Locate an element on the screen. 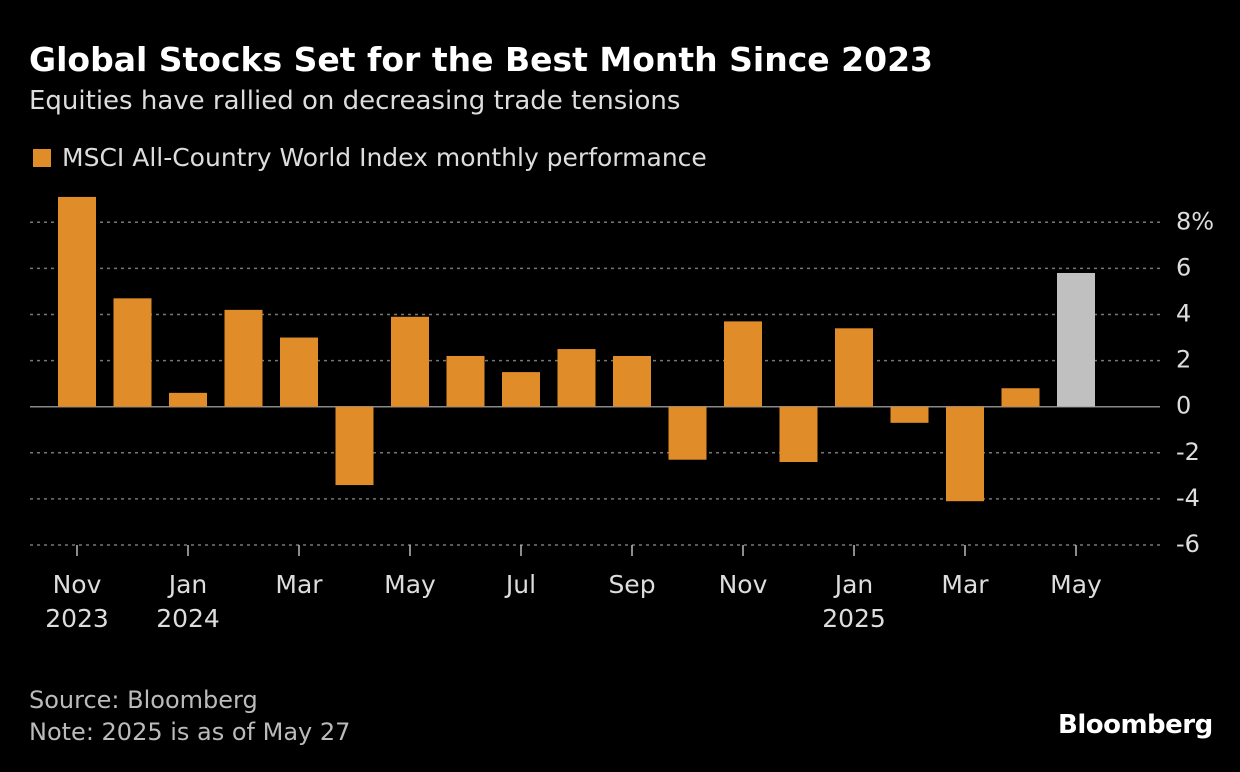  x-tick-label: Sep is located at coordinates (632, 584).